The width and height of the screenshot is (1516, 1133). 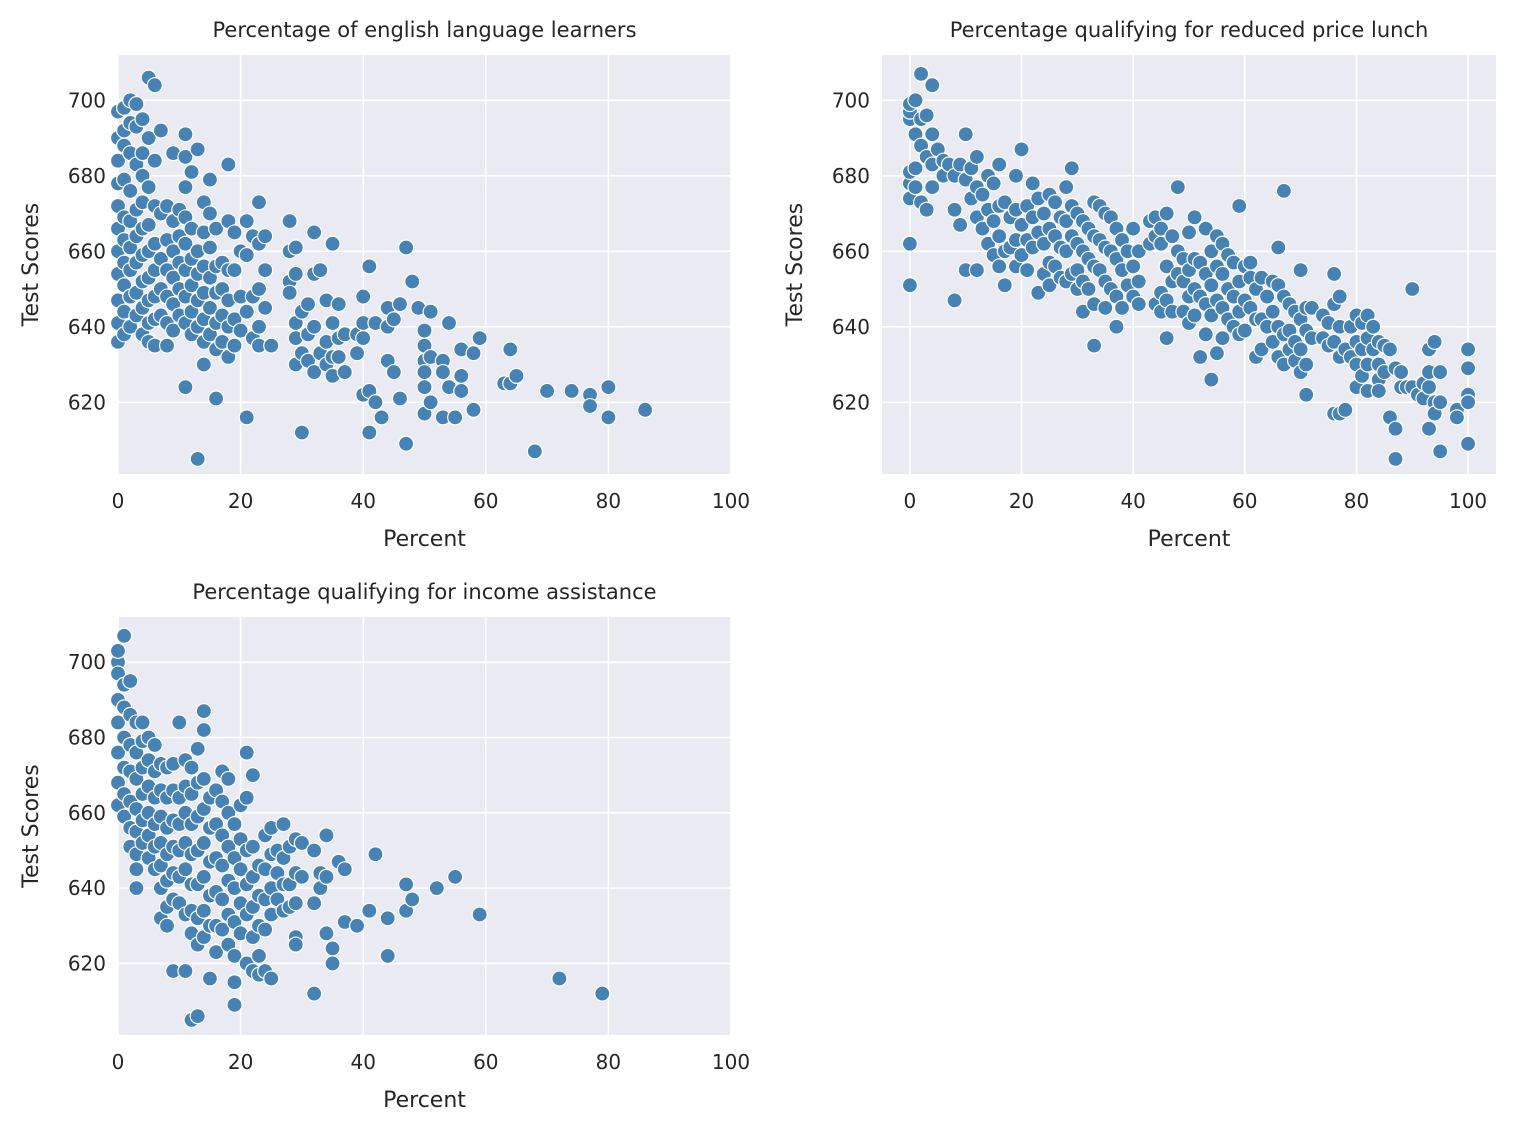 I want to click on x-axis-label: Percent, so click(x=424, y=1100).